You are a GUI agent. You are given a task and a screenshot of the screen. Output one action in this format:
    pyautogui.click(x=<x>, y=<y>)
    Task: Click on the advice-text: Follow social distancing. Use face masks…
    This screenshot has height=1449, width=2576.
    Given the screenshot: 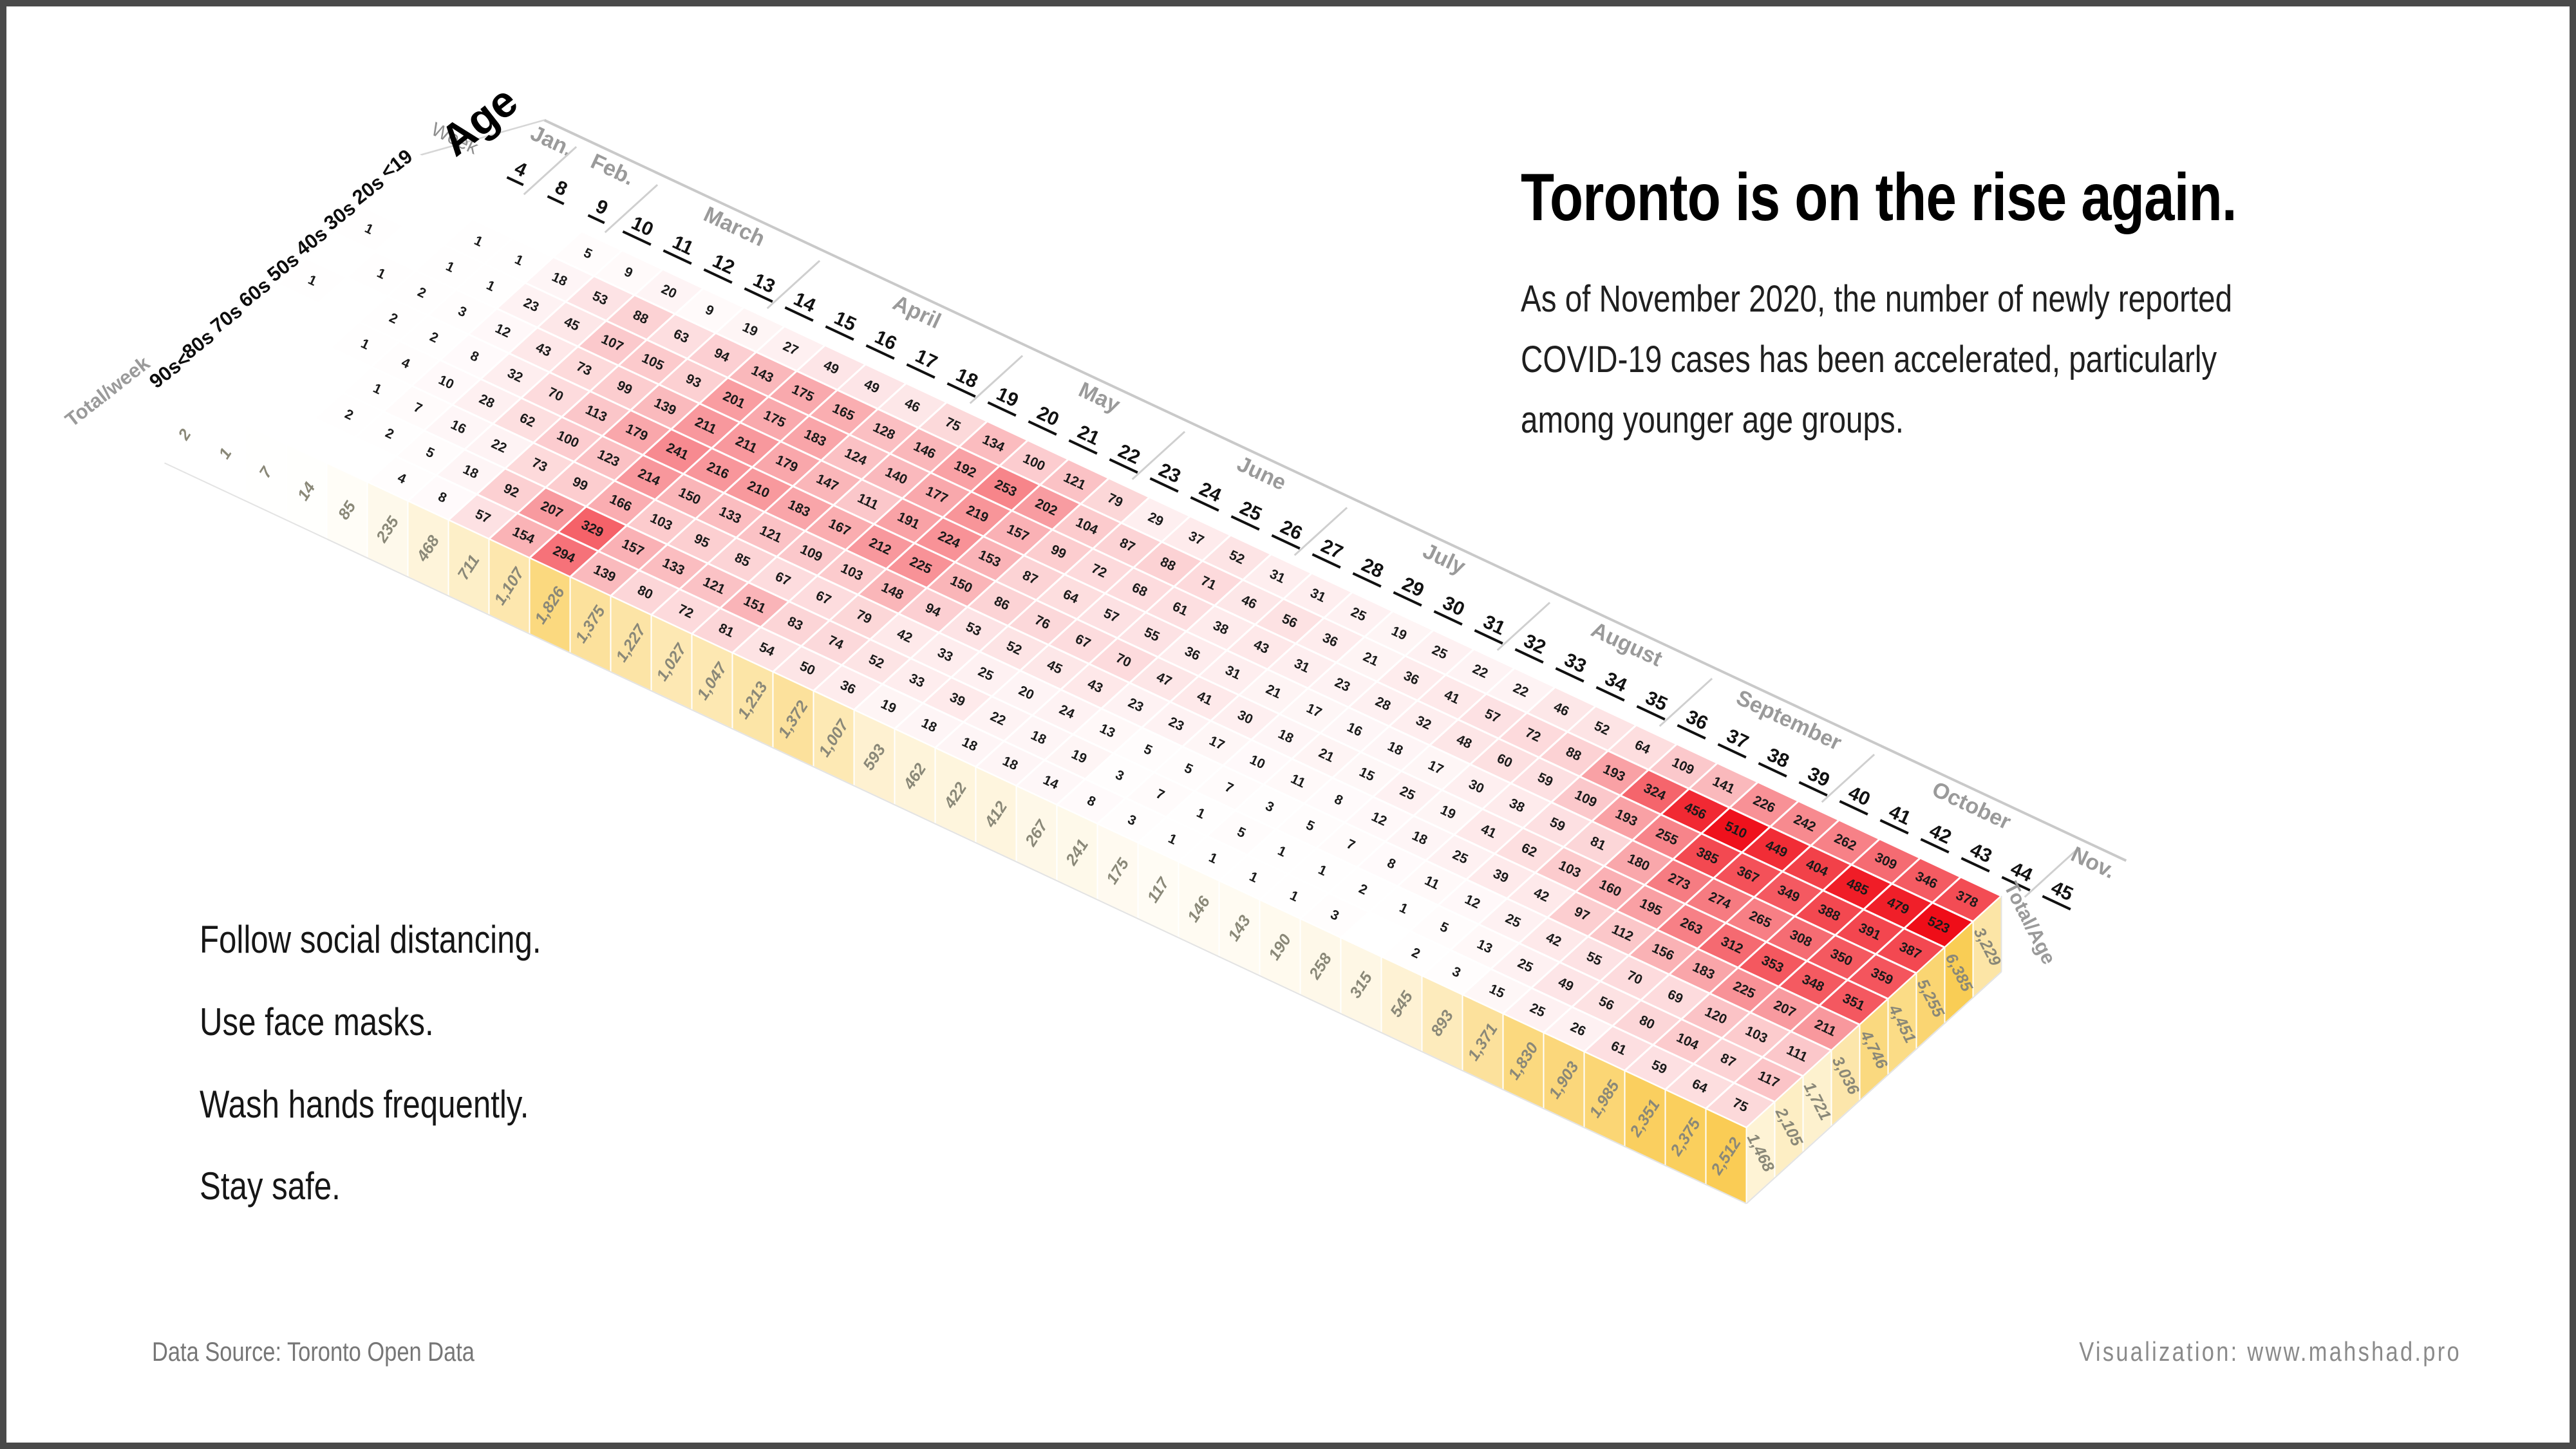 What is the action you would take?
    pyautogui.click(x=370, y=1063)
    